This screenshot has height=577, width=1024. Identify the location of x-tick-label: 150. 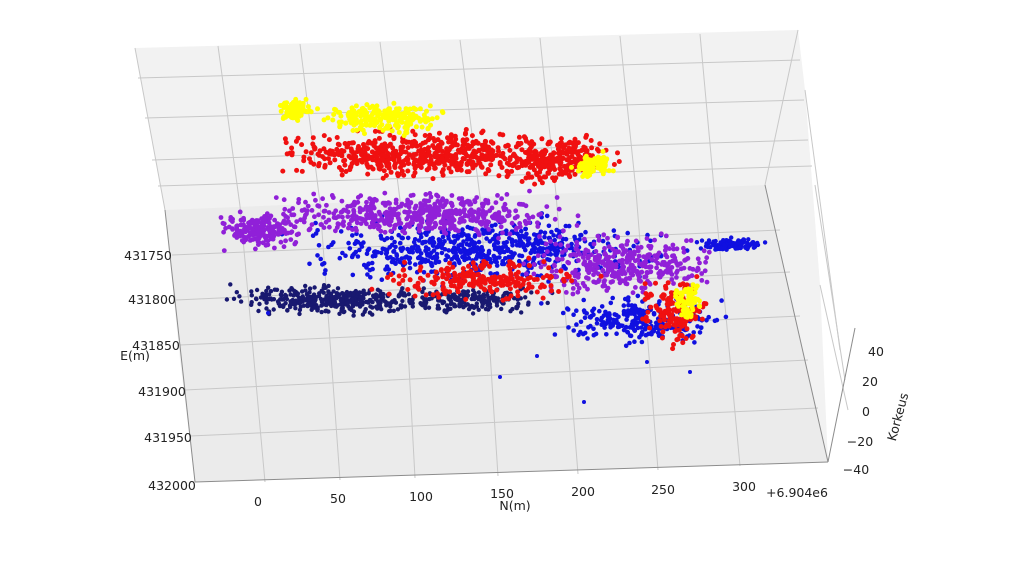
(502, 493).